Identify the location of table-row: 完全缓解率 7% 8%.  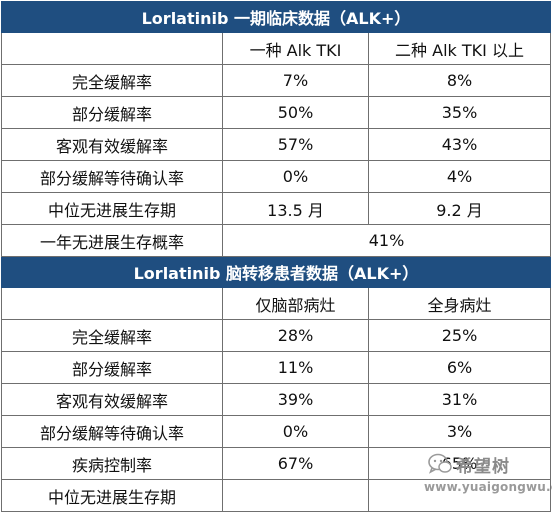
(276, 80).